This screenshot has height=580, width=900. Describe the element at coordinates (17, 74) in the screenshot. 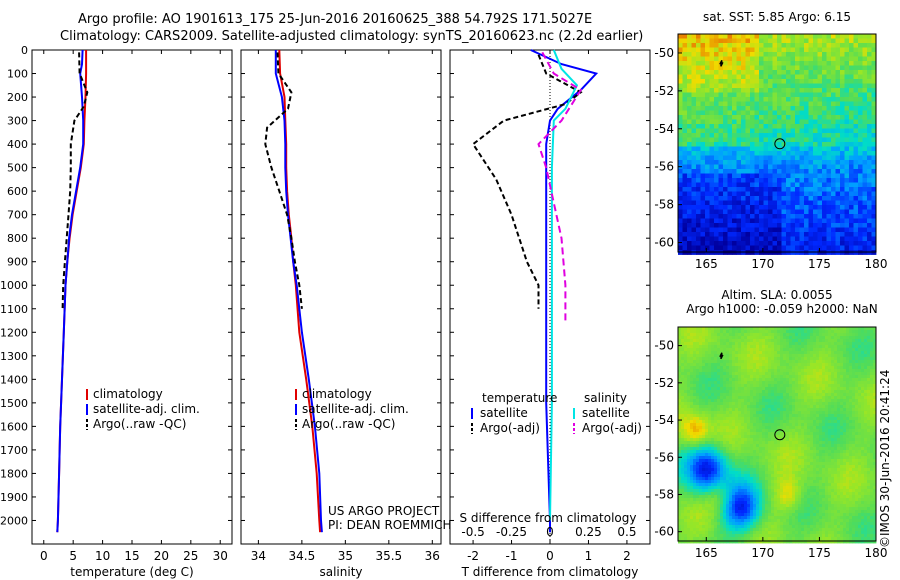

I see `y-tick-label: 100` at that location.